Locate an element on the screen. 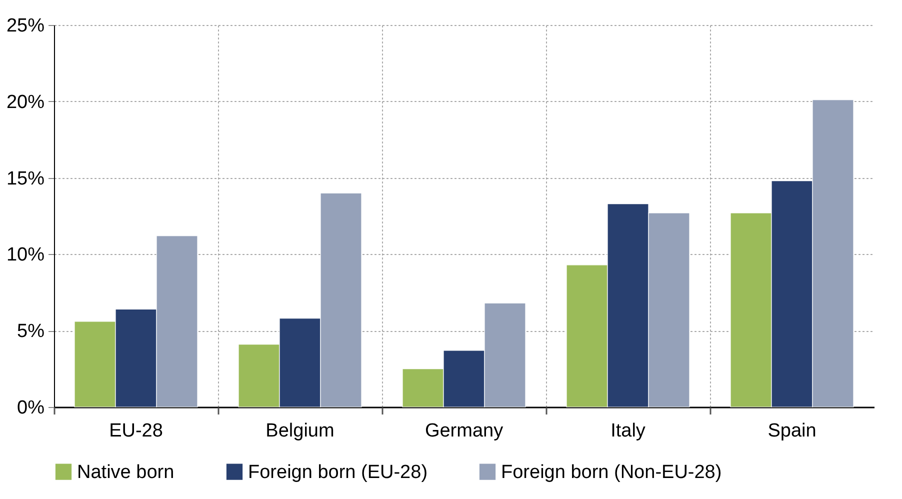 This screenshot has height=499, width=902. x-tick-label: Spain is located at coordinates (792, 431).